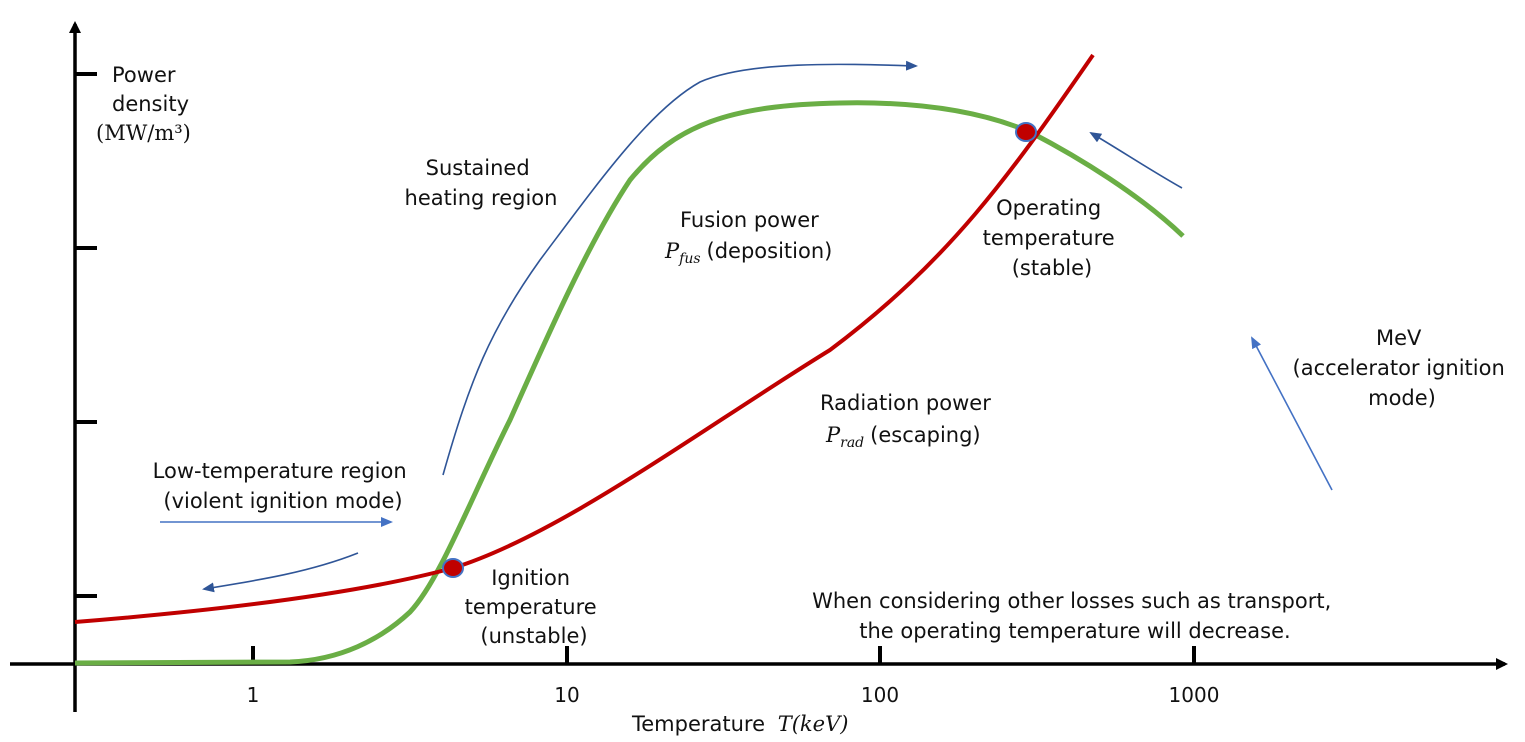 Image resolution: width=1525 pixels, height=742 pixels. I want to click on ignition-temperature-label: Ignition temperature (unstable), so click(534, 607).